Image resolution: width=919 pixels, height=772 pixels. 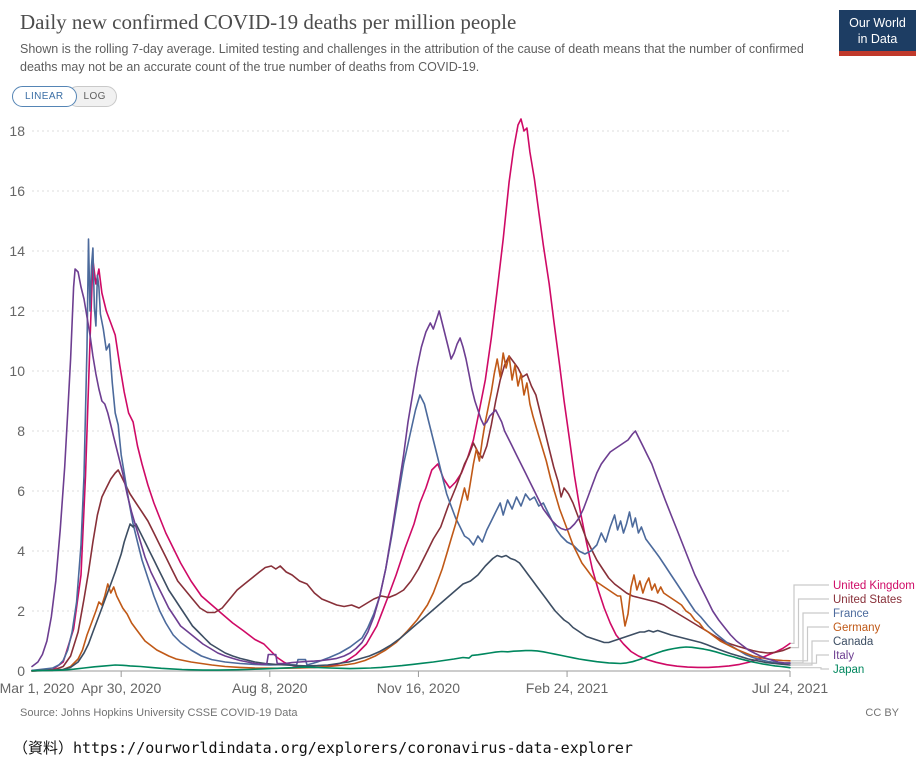 What do you see at coordinates (17, 131) in the screenshot?
I see `y-tick-label: 18` at bounding box center [17, 131].